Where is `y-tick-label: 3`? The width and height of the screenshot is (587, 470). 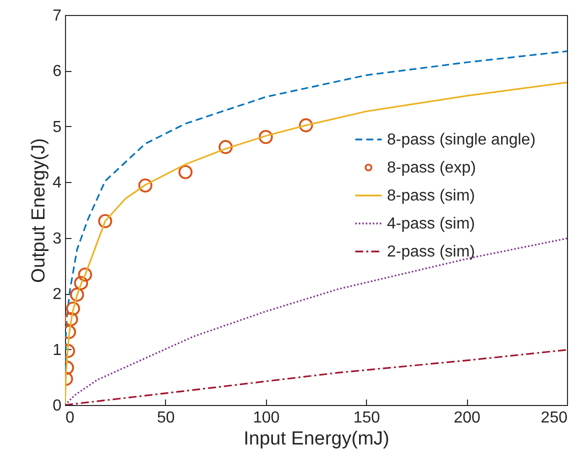 y-tick-label: 3 is located at coordinates (57, 239).